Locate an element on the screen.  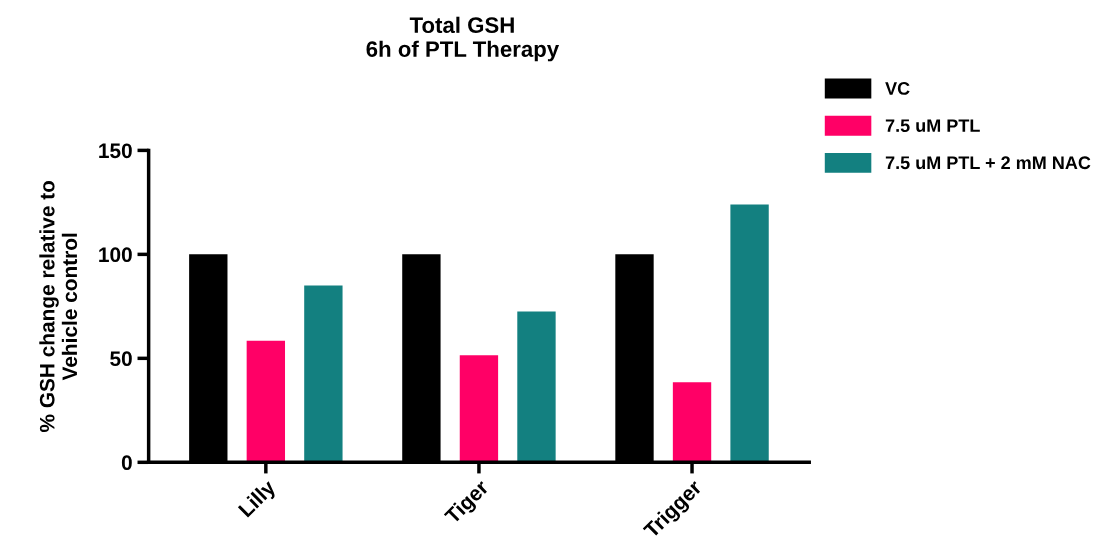
y-tick-label: 100 is located at coordinates (115, 255).